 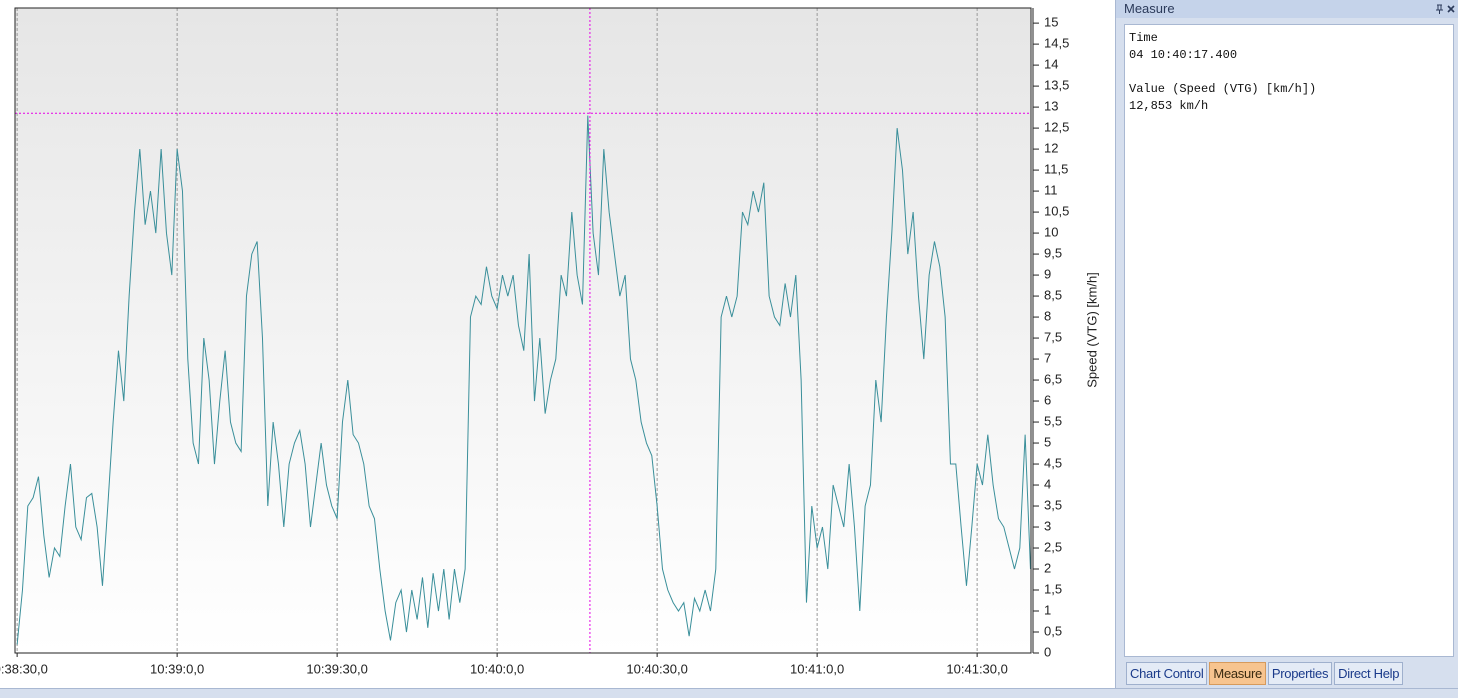 I want to click on y-axis-label: Speed (VTG) [km/h], so click(x=1091, y=330).